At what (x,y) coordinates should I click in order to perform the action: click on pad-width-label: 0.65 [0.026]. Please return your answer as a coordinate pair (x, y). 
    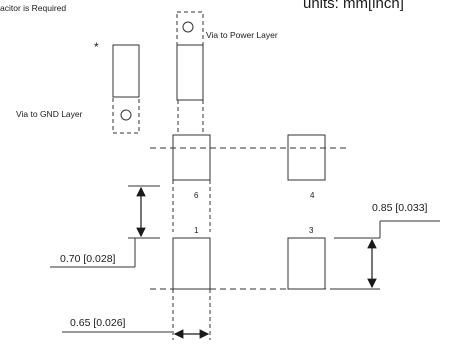
    Looking at the image, I should click on (98, 323).